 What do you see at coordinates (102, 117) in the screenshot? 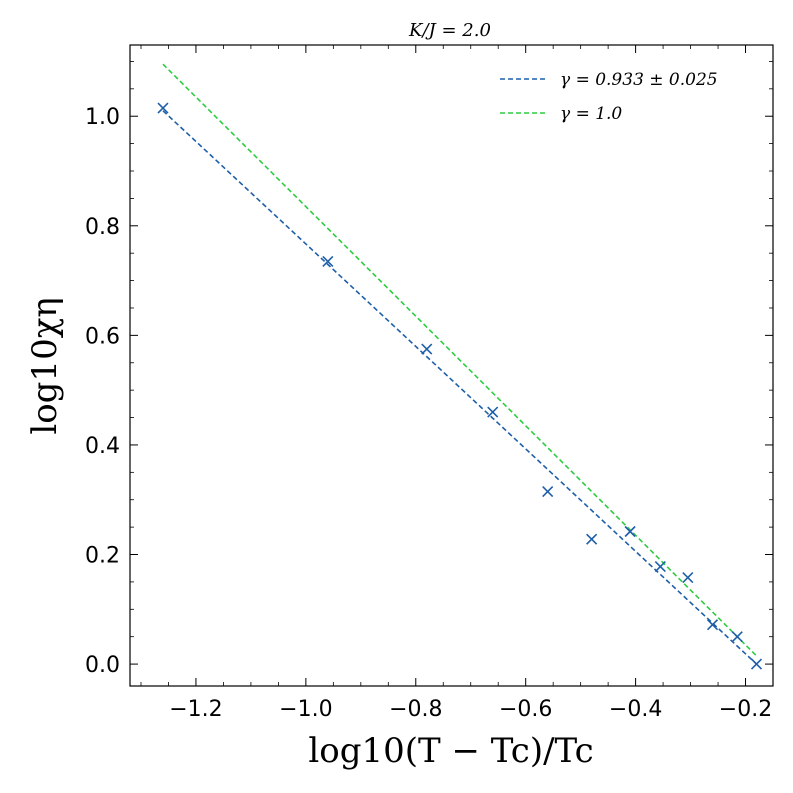
I see `y-tick-label: 1.0` at bounding box center [102, 117].